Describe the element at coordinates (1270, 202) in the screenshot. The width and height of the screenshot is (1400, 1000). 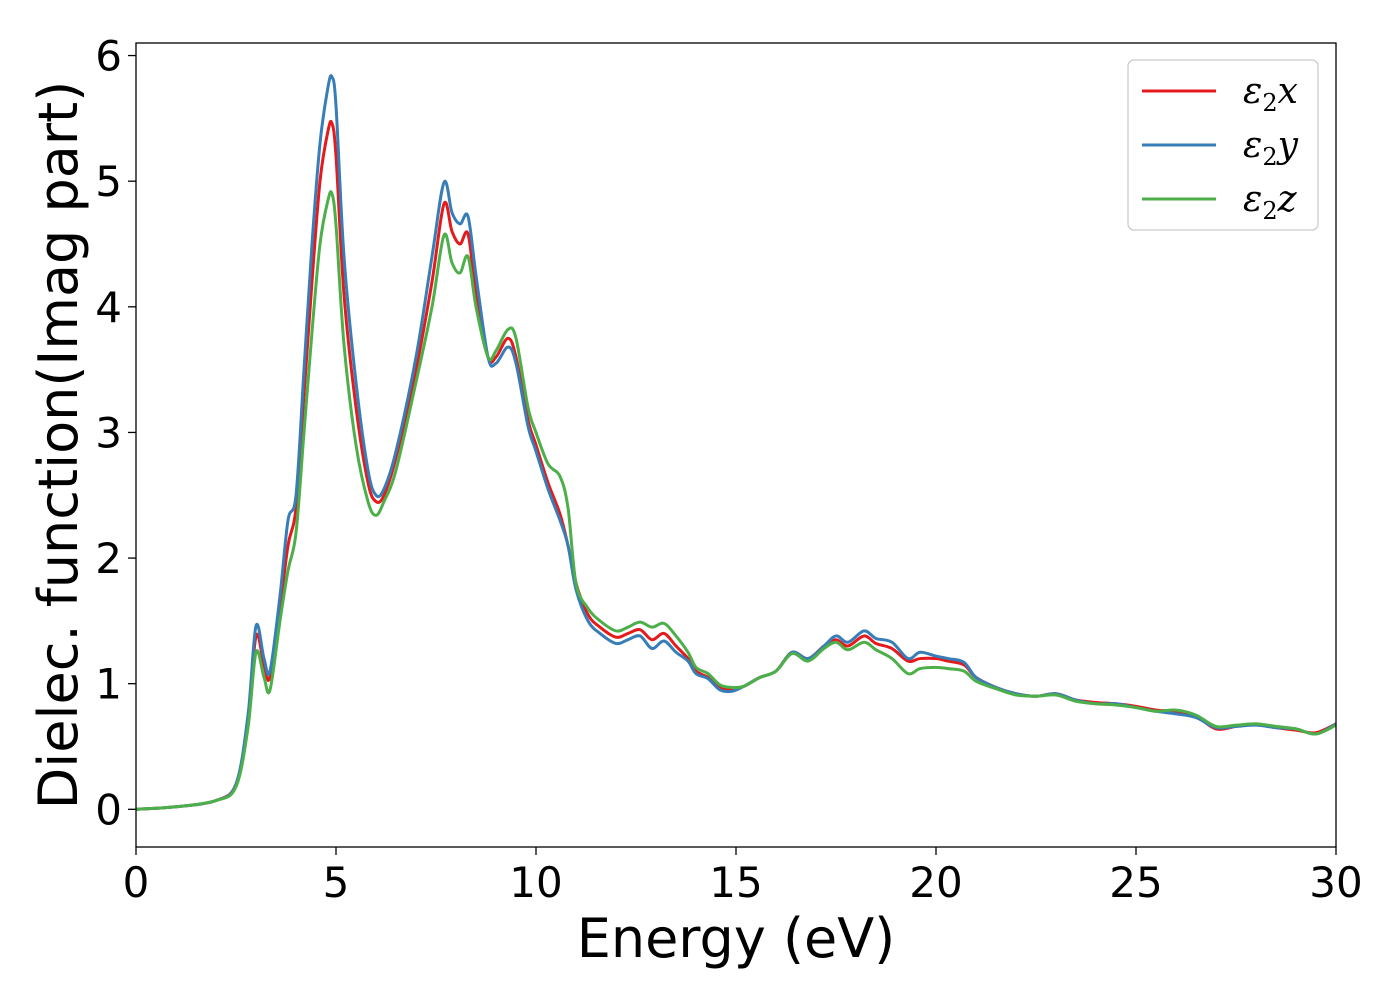
I see `legend-label-3: ε2z` at that location.